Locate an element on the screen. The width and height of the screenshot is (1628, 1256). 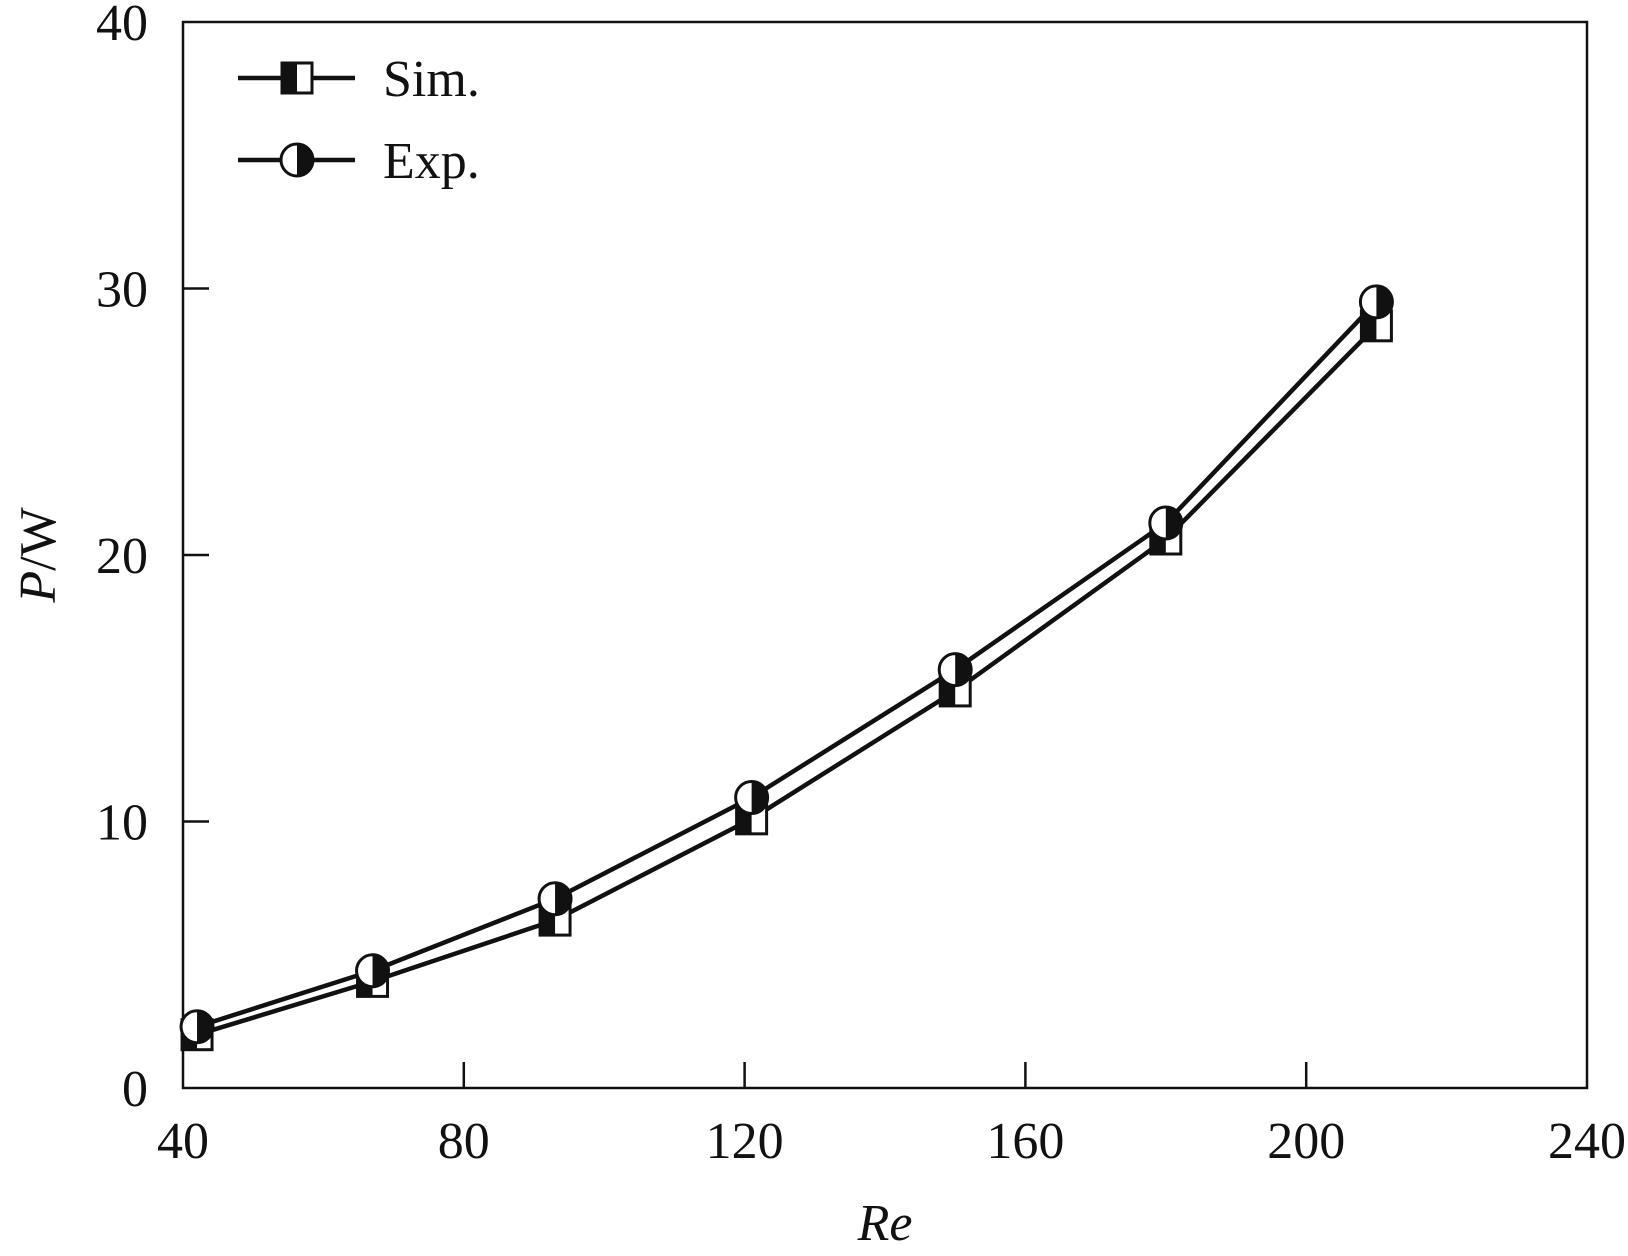
y-tick-label: 40 is located at coordinates (122, 26).